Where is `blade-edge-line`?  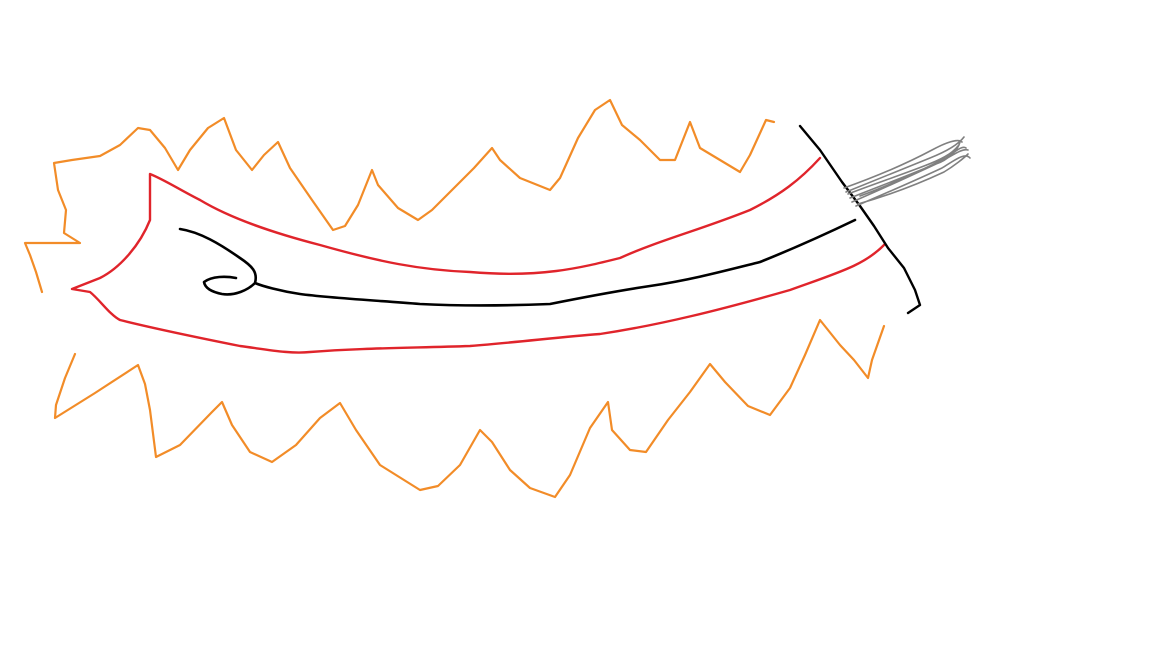
blade-edge-line is located at coordinates (517, 262).